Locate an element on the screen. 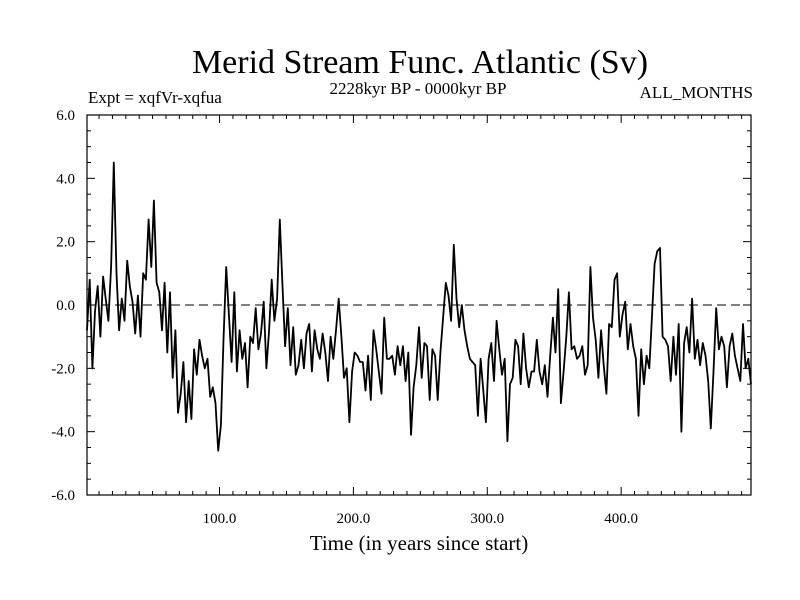  y-tick-label: -2.0 is located at coordinates (63, 369).